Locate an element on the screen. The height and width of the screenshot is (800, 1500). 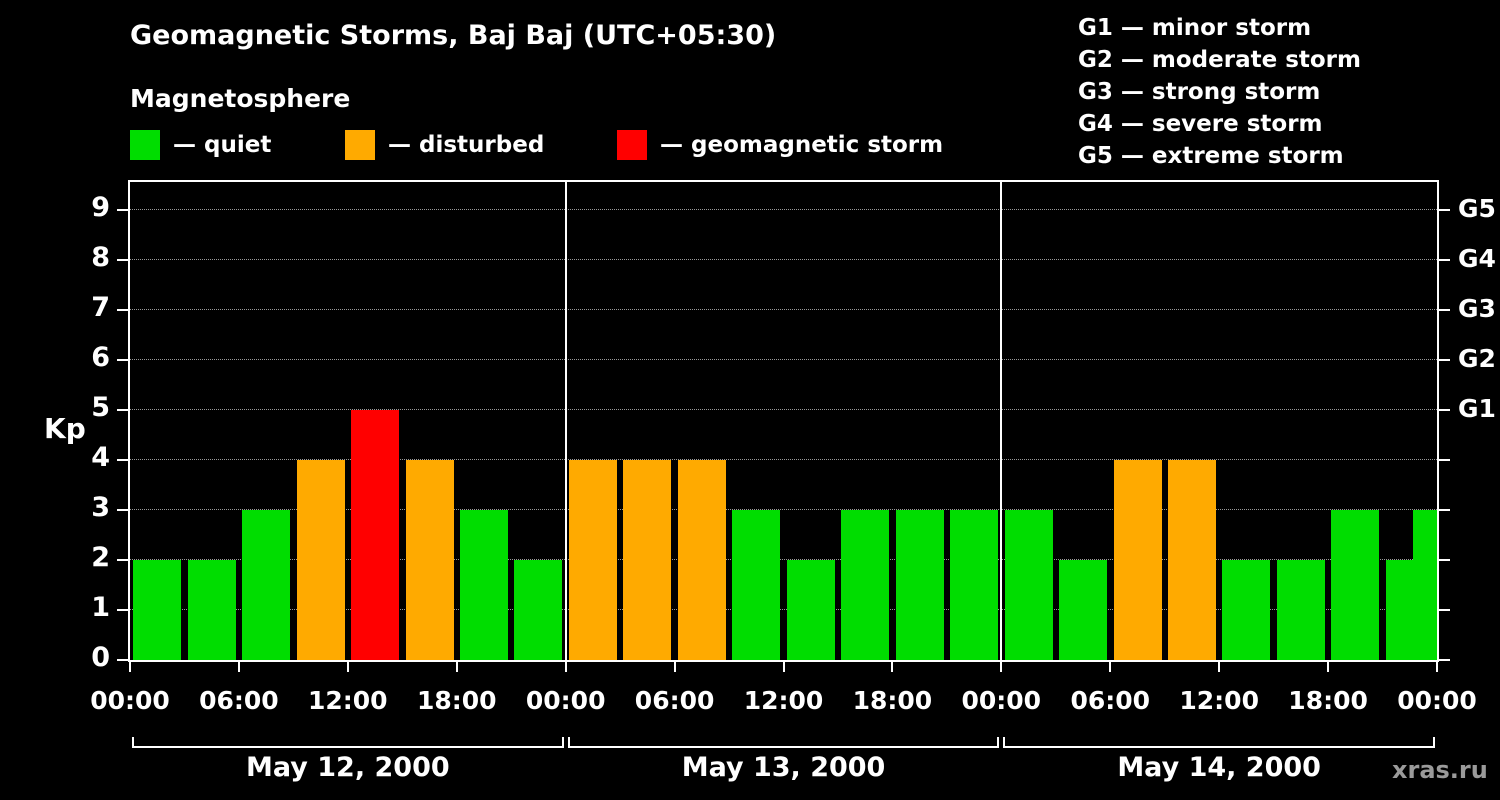
day-date-label: May 14, 2000 is located at coordinates (1219, 767).